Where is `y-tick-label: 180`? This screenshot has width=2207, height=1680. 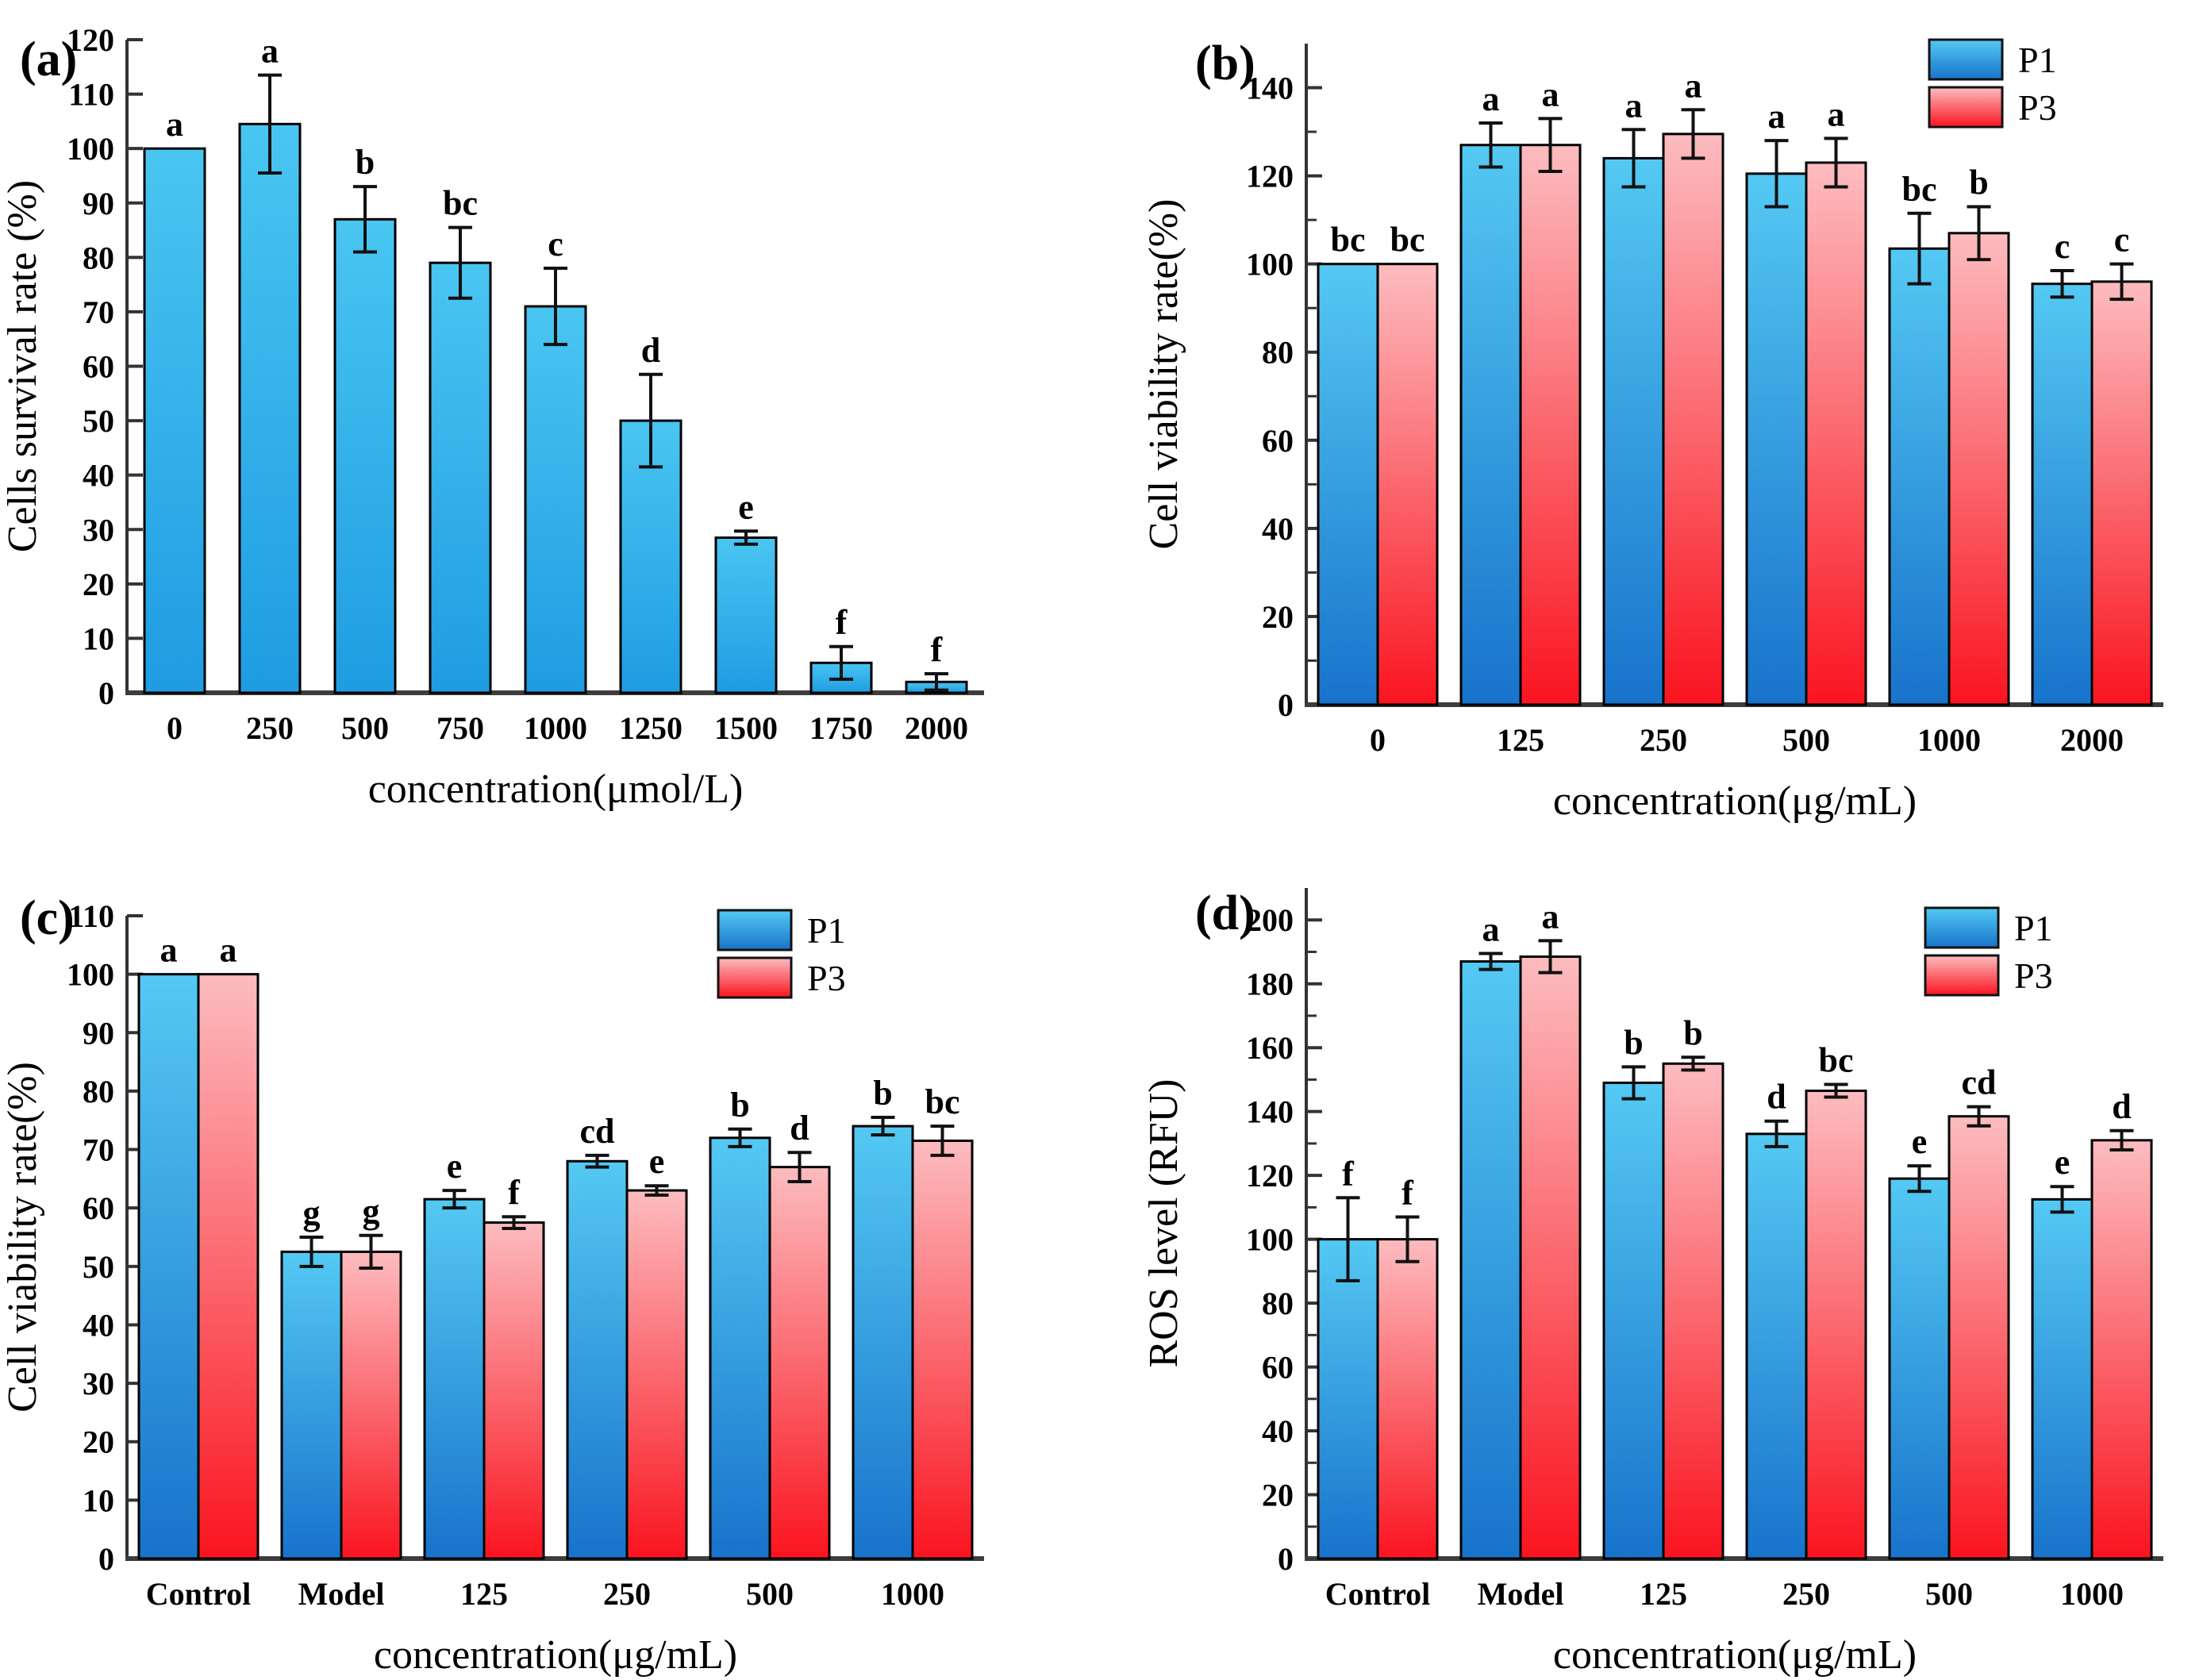 y-tick-label: 180 is located at coordinates (1270, 984).